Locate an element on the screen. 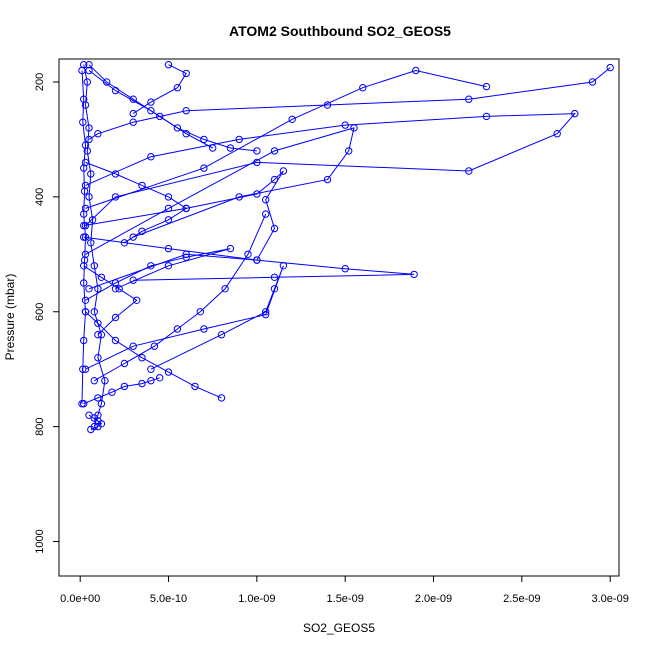 Image resolution: width=650 pixels, height=650 pixels. y-tick-label: 800 is located at coordinates (40, 426).